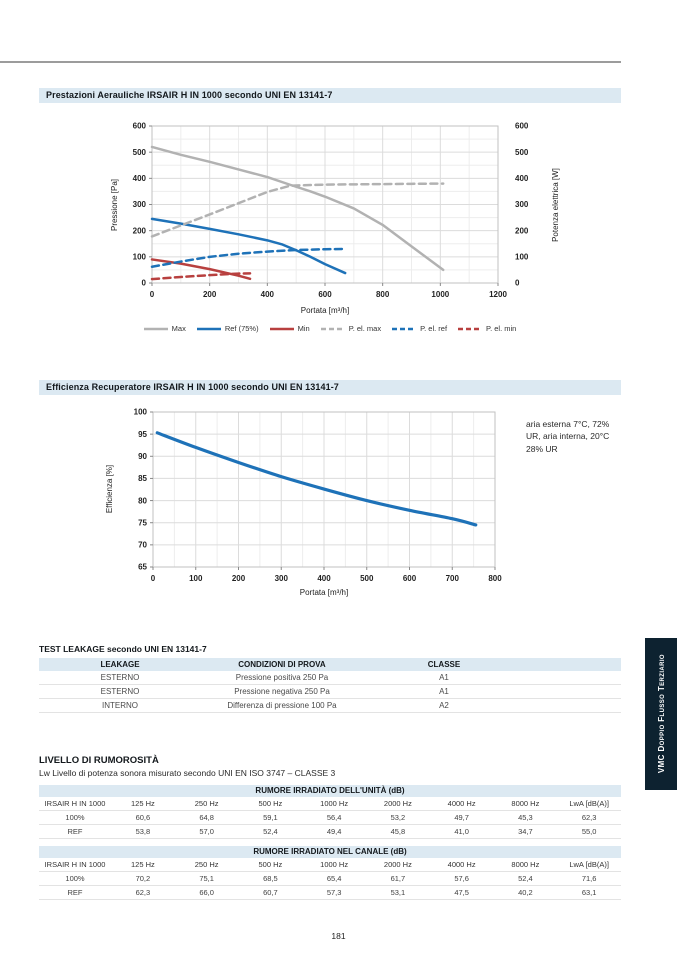 The height and width of the screenshot is (958, 677). Describe the element at coordinates (398, 892) in the screenshot. I see `table-cell: 53,1` at that location.